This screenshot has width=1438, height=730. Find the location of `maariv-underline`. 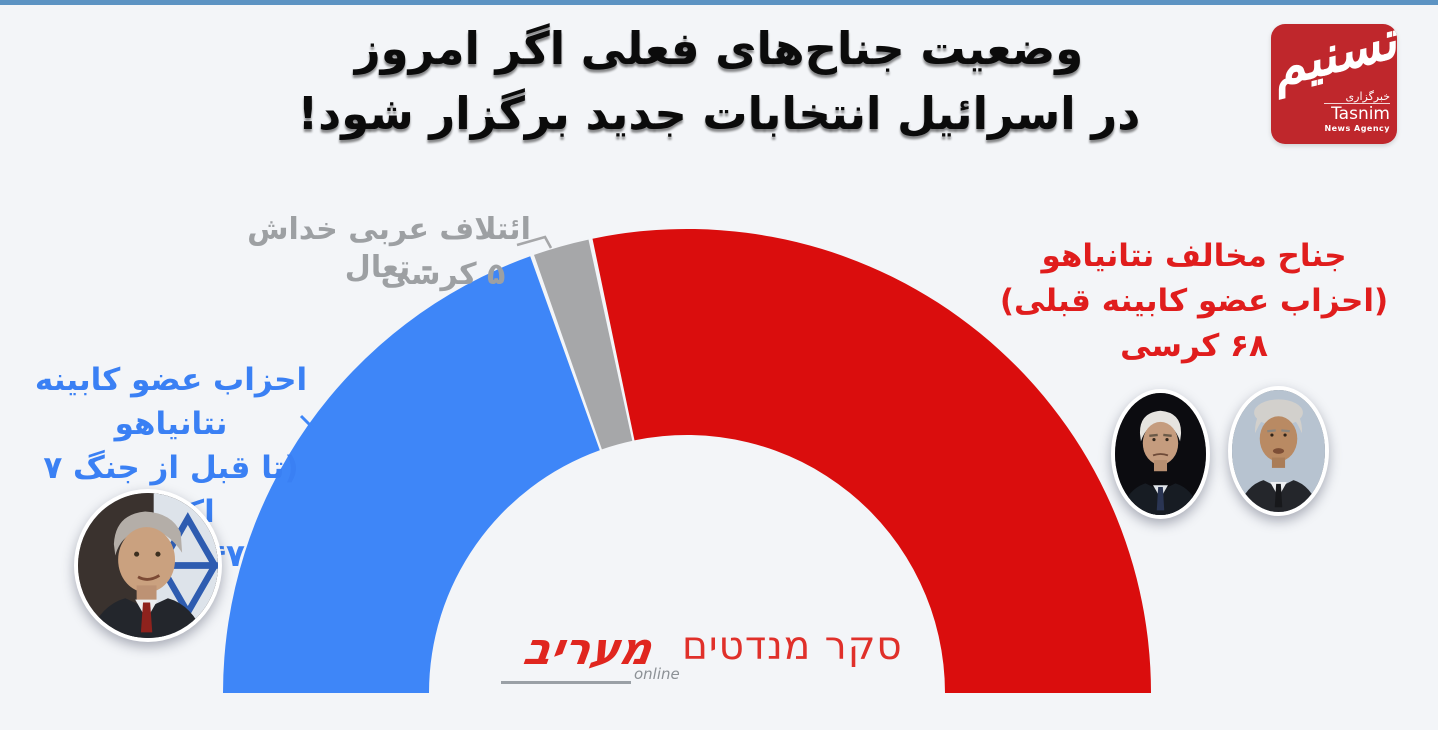

maariv-underline is located at coordinates (566, 682).